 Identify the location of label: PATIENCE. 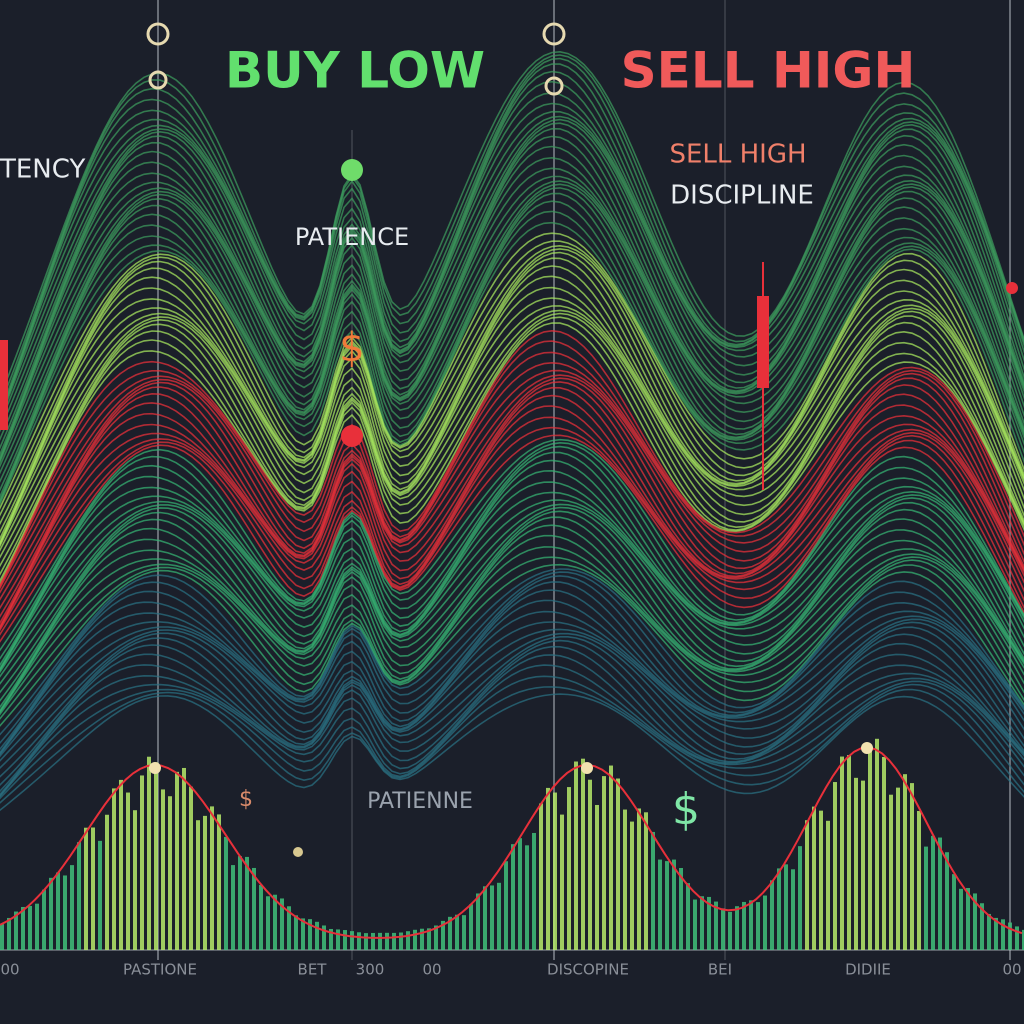
(352, 237).